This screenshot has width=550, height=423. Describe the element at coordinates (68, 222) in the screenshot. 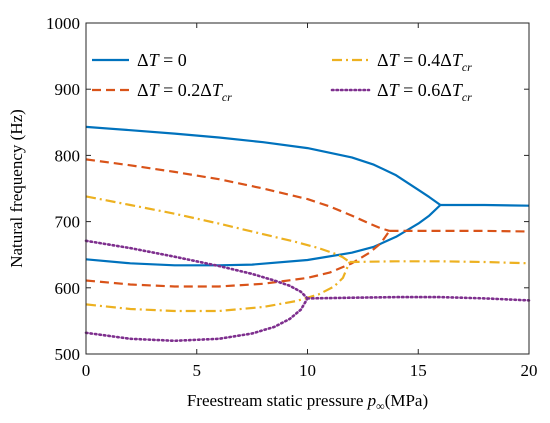

I see `y-tick-label: 700` at that location.